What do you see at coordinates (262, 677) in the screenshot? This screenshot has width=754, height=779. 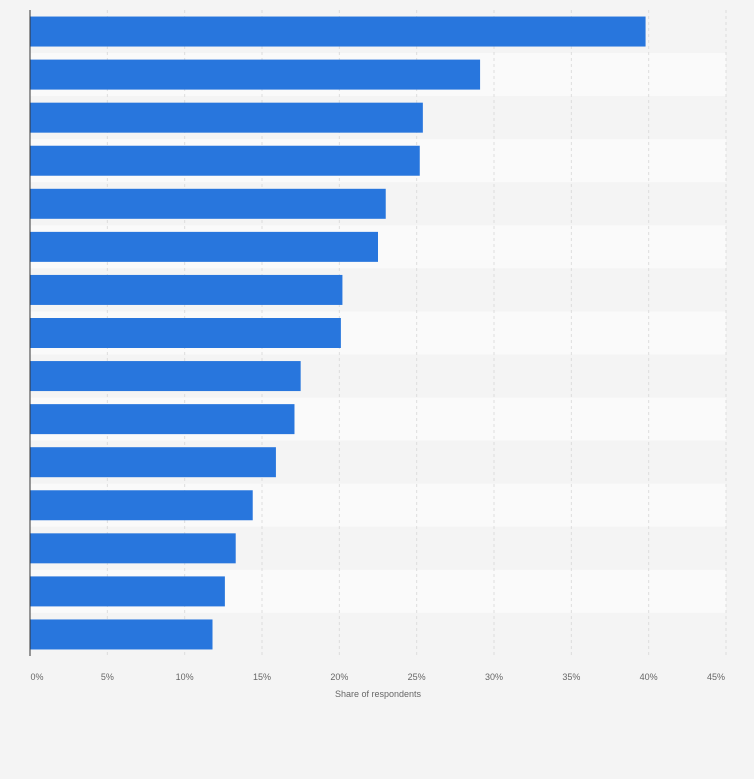 I see `x-tick-label: 15%` at bounding box center [262, 677].